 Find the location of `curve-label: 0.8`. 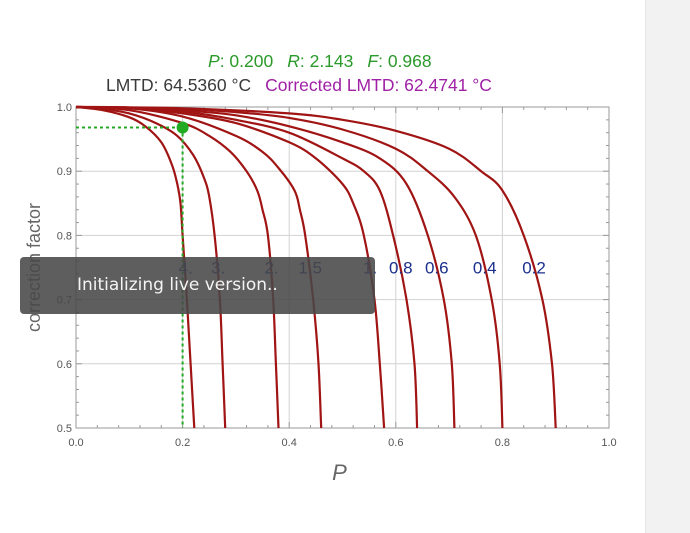

curve-label: 0.8 is located at coordinates (401, 268).